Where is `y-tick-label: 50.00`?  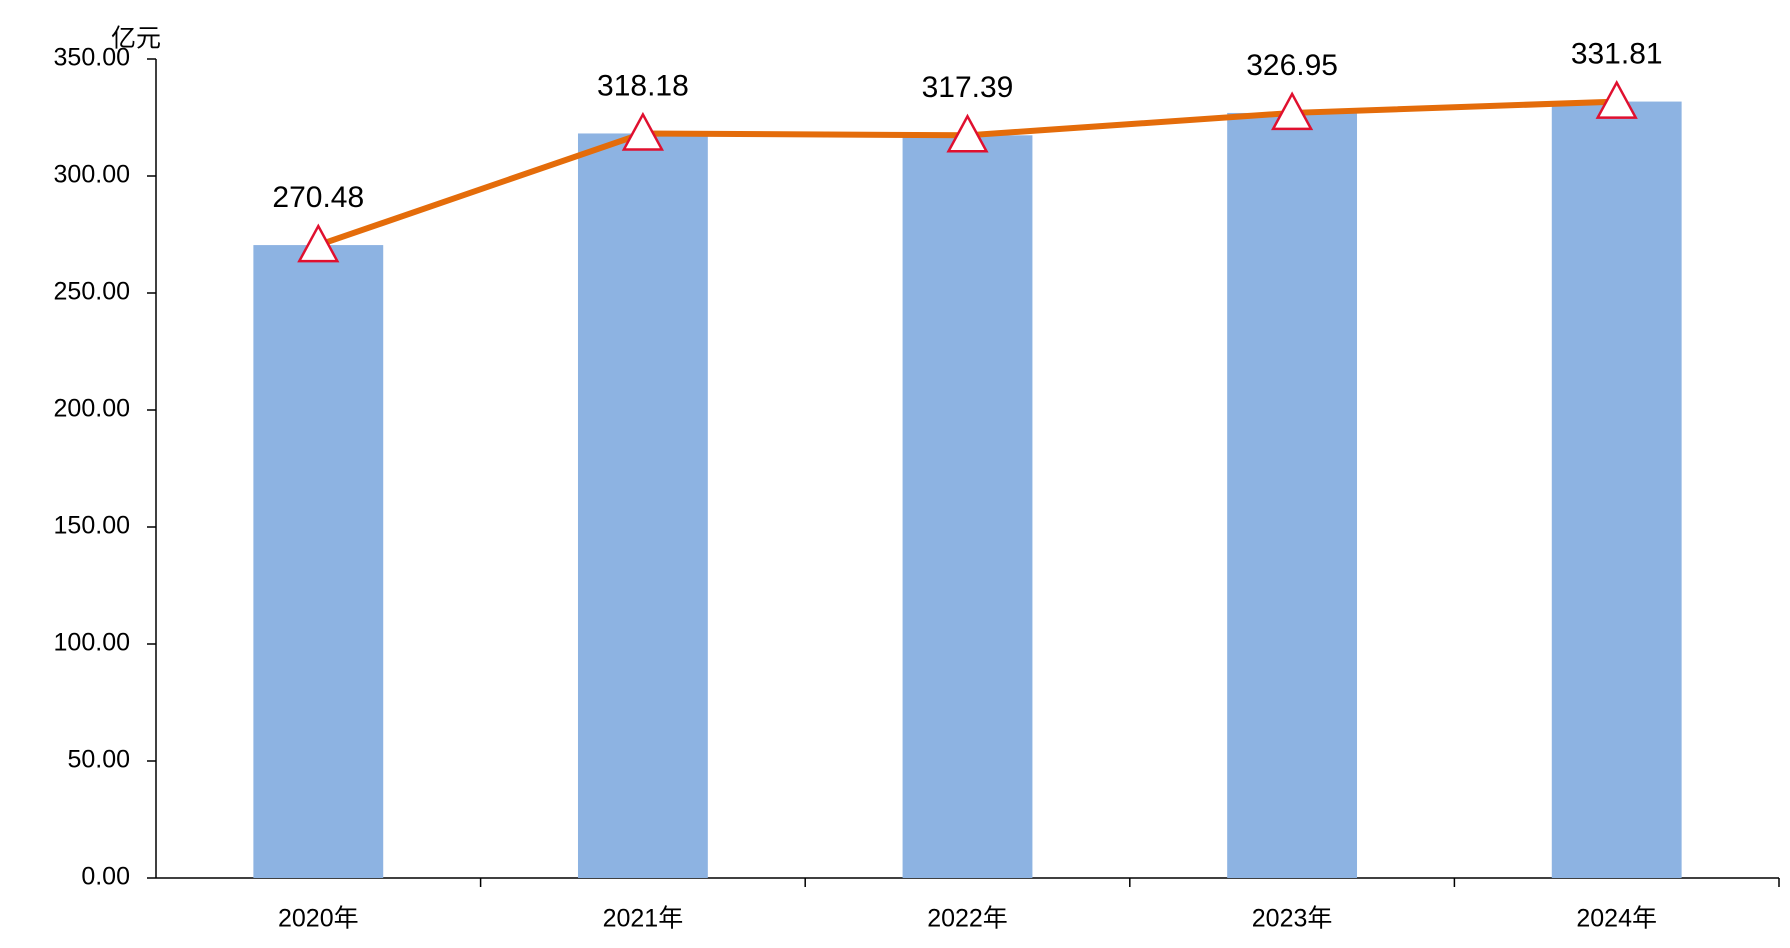 y-tick-label: 50.00 is located at coordinates (98, 760).